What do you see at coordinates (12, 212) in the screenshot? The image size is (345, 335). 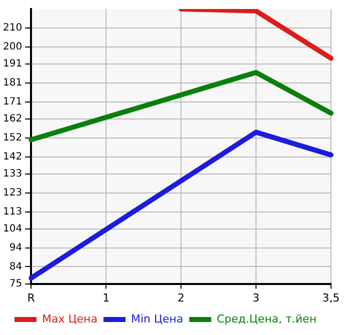 I see `y-tick-label: 113` at bounding box center [12, 212].